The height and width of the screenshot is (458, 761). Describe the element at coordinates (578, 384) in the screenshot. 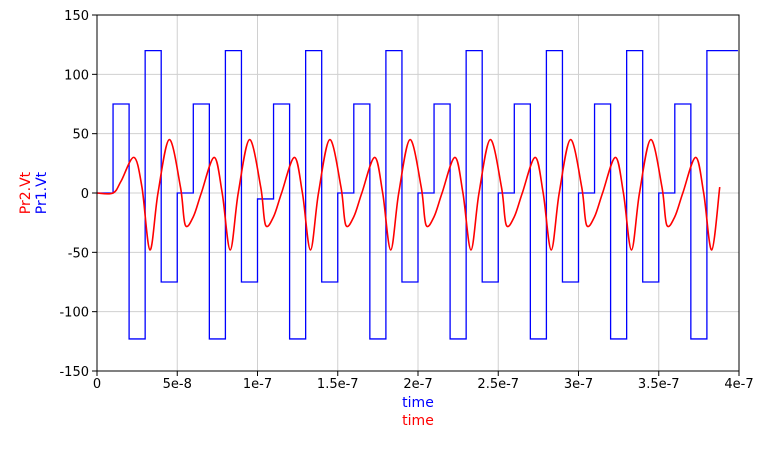

I see `x-tick-label: 3e-7` at that location.